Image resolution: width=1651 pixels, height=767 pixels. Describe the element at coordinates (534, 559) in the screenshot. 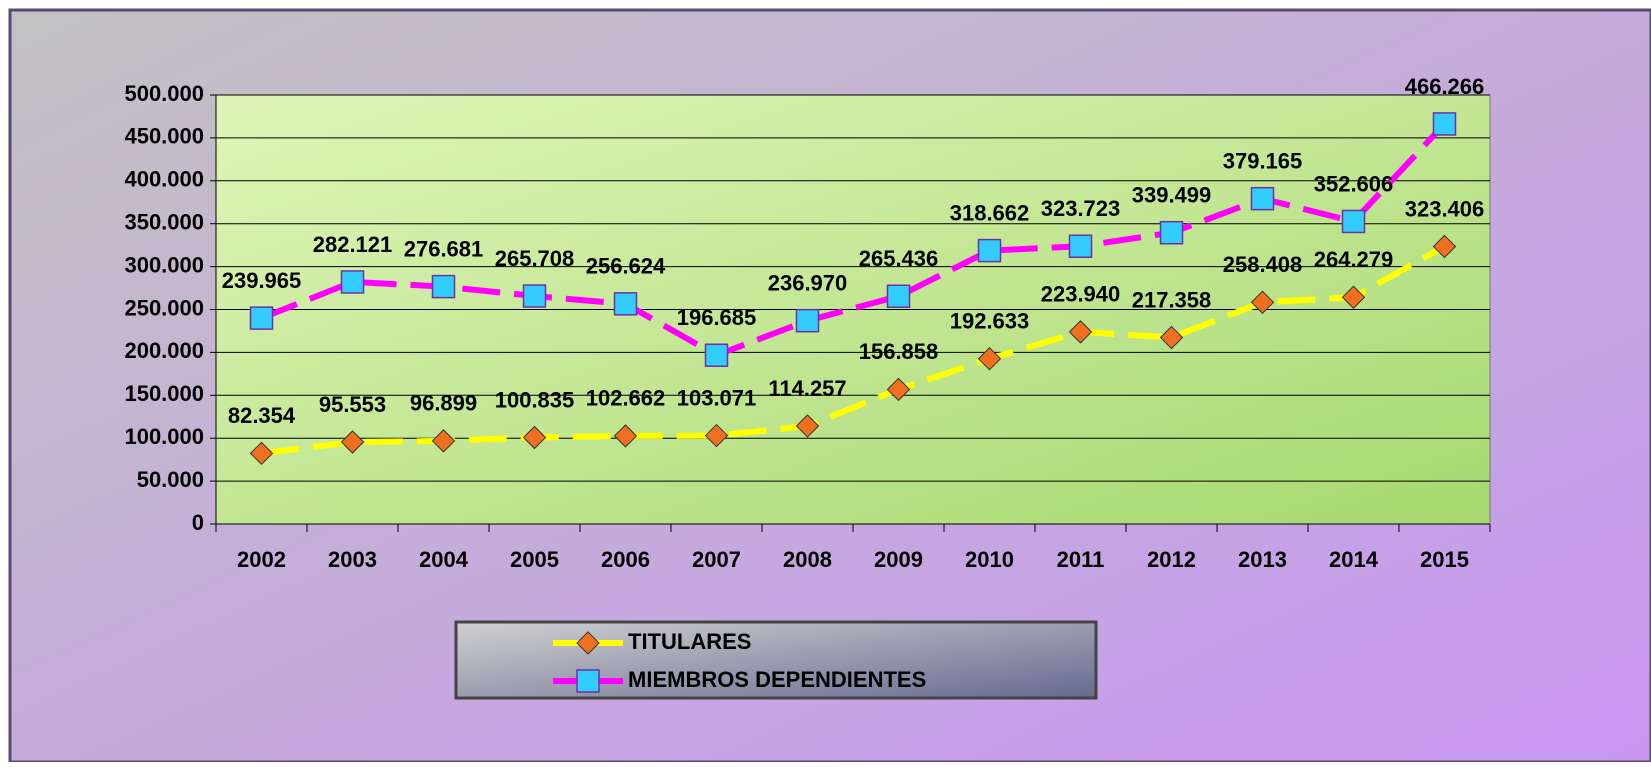

I see `x-tick-label: 2005` at that location.